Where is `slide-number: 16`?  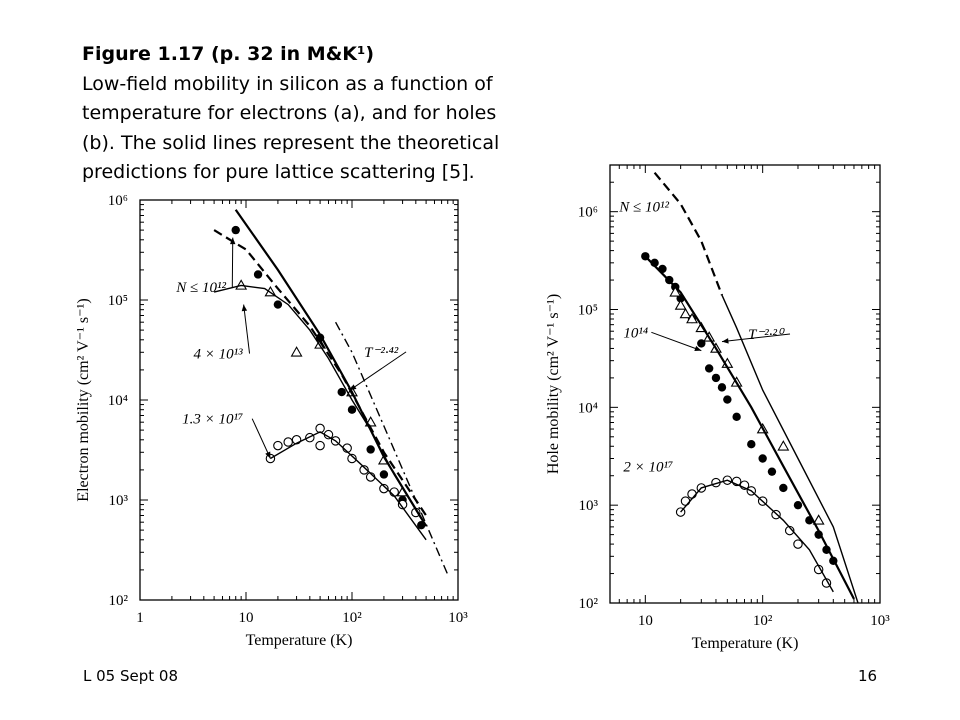 slide-number: 16 is located at coordinates (868, 676).